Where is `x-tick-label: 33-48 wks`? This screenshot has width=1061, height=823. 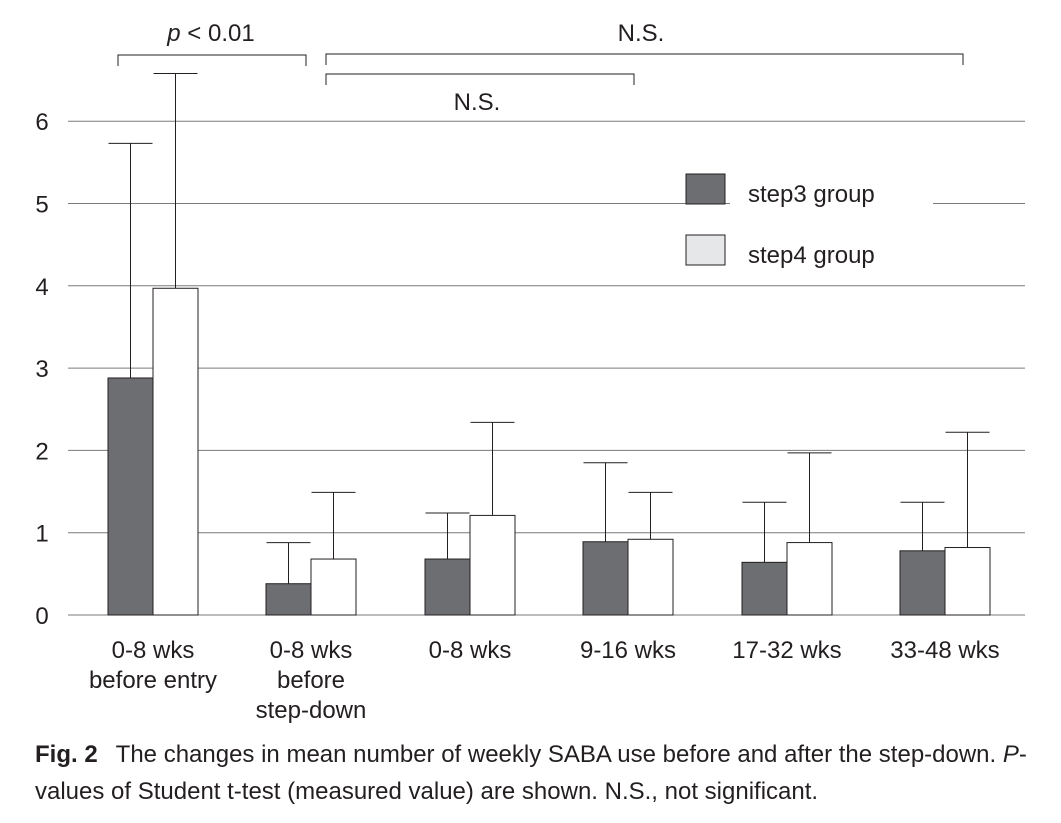 x-tick-label: 33-48 wks is located at coordinates (944, 650).